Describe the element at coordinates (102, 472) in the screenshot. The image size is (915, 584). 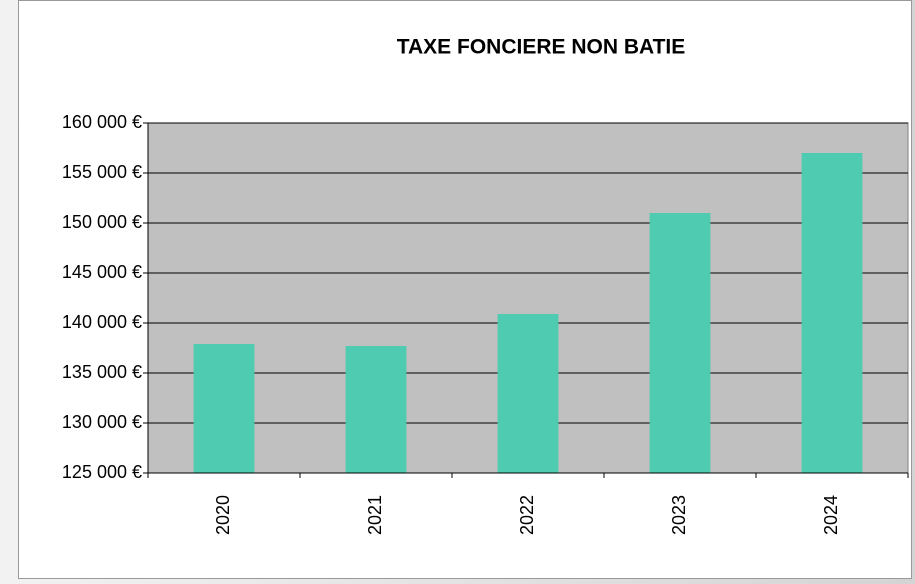
I see `y-tick-label: 125 000 €` at that location.